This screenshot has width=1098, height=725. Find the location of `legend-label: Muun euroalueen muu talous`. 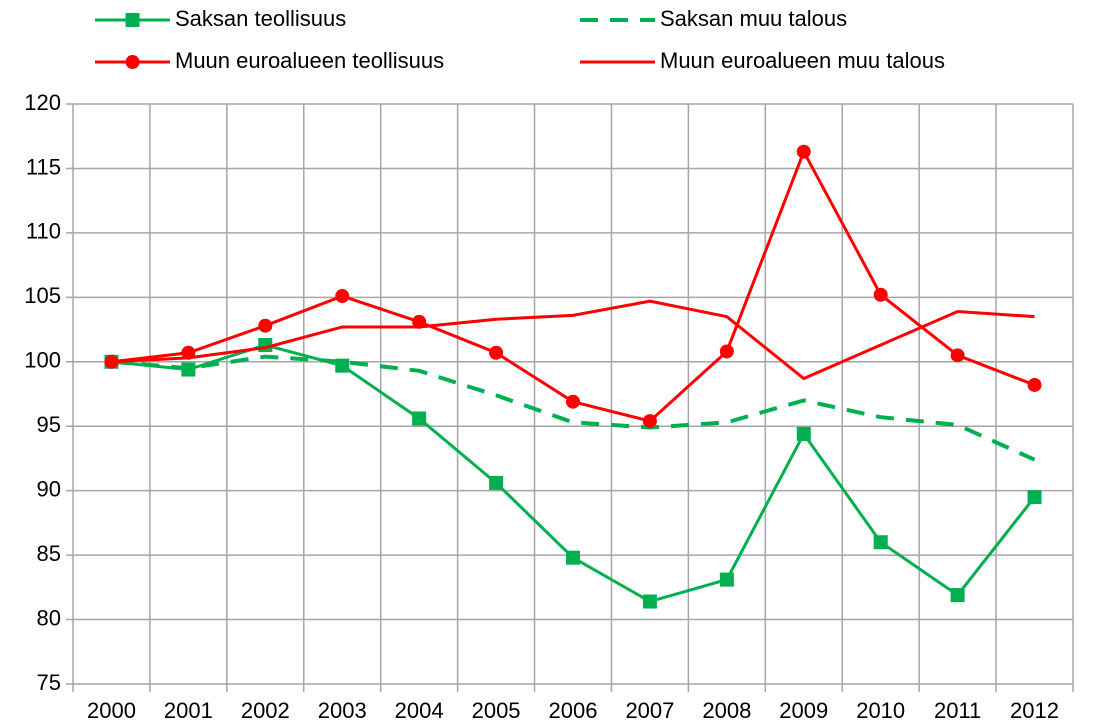

legend-label: Muun euroalueen muu talous is located at coordinates (802, 60).